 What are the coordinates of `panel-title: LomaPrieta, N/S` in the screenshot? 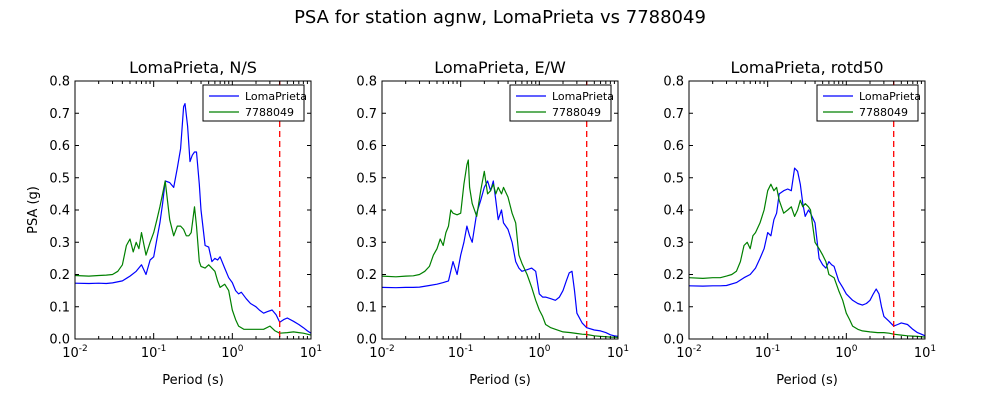 It's located at (193, 67).